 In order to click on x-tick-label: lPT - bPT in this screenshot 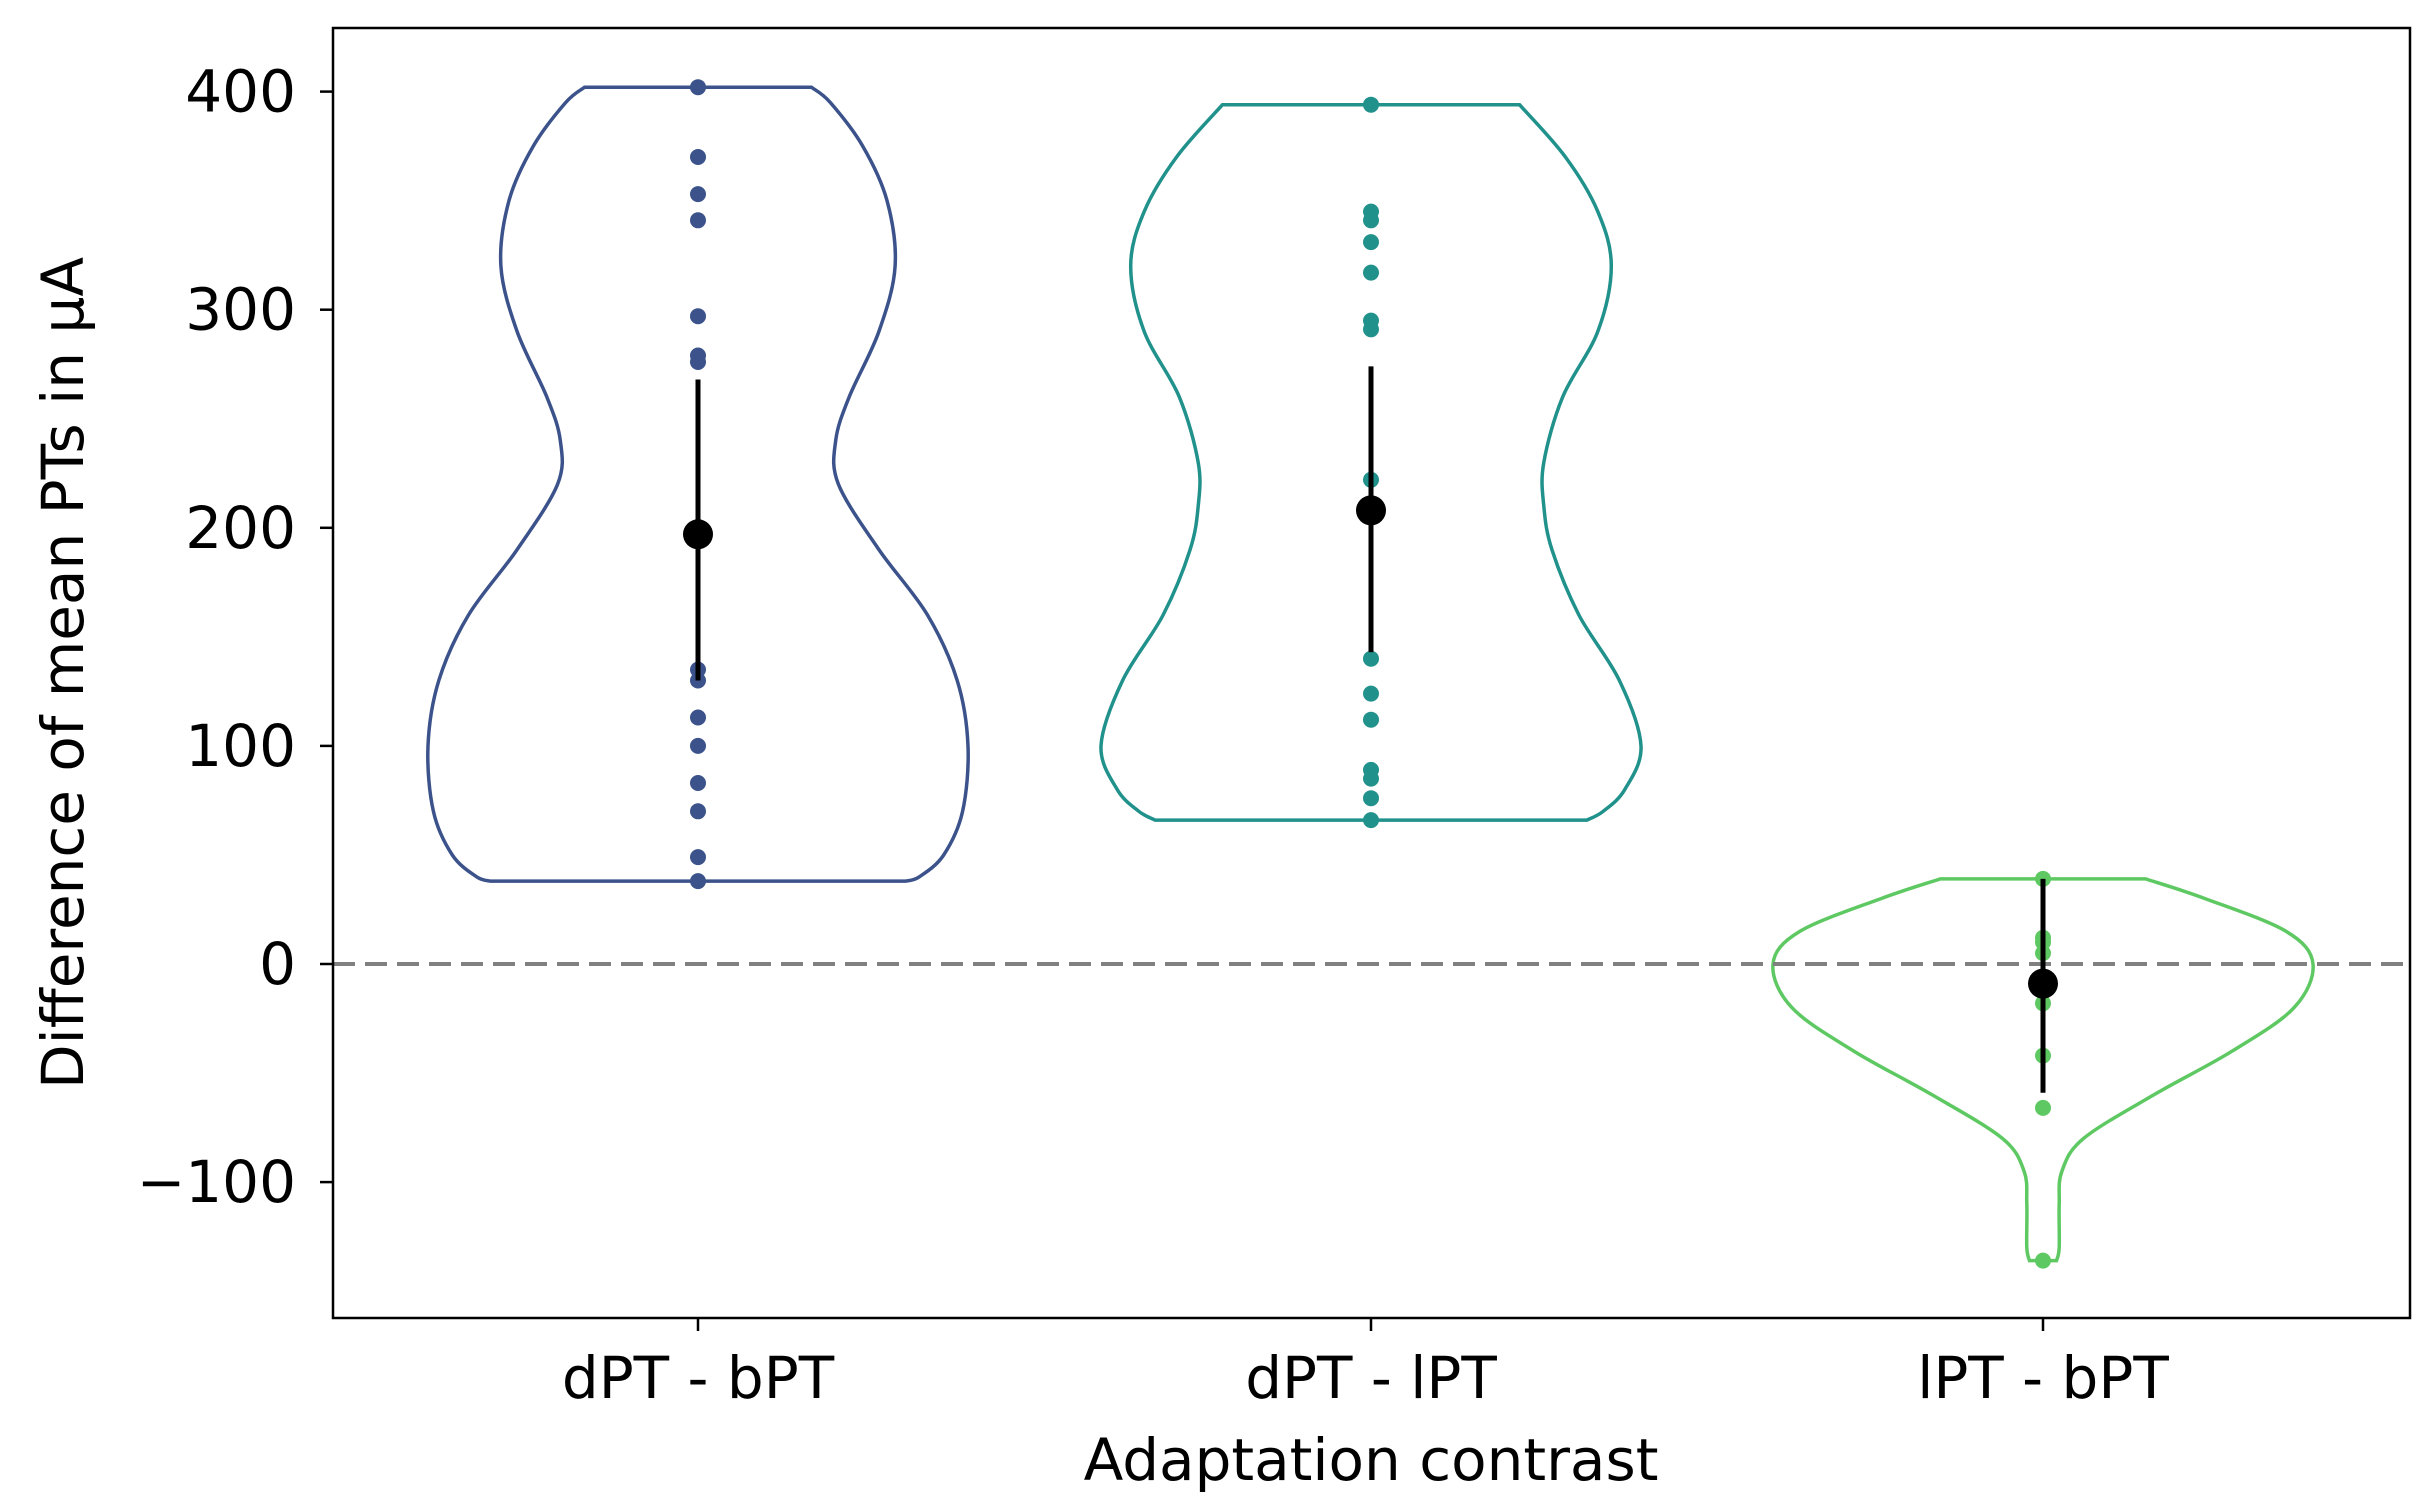, I will do `click(2043, 1378)`.